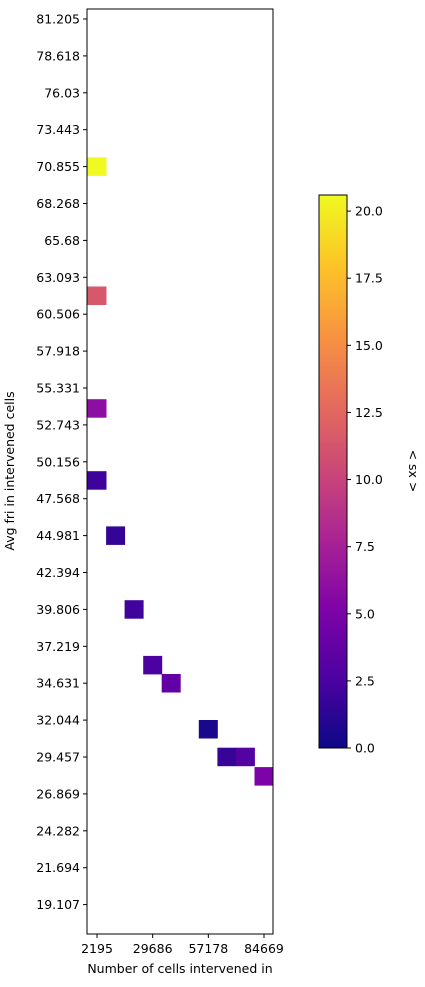  I want to click on x-axis-label: Number of cells intervened in, so click(179, 968).